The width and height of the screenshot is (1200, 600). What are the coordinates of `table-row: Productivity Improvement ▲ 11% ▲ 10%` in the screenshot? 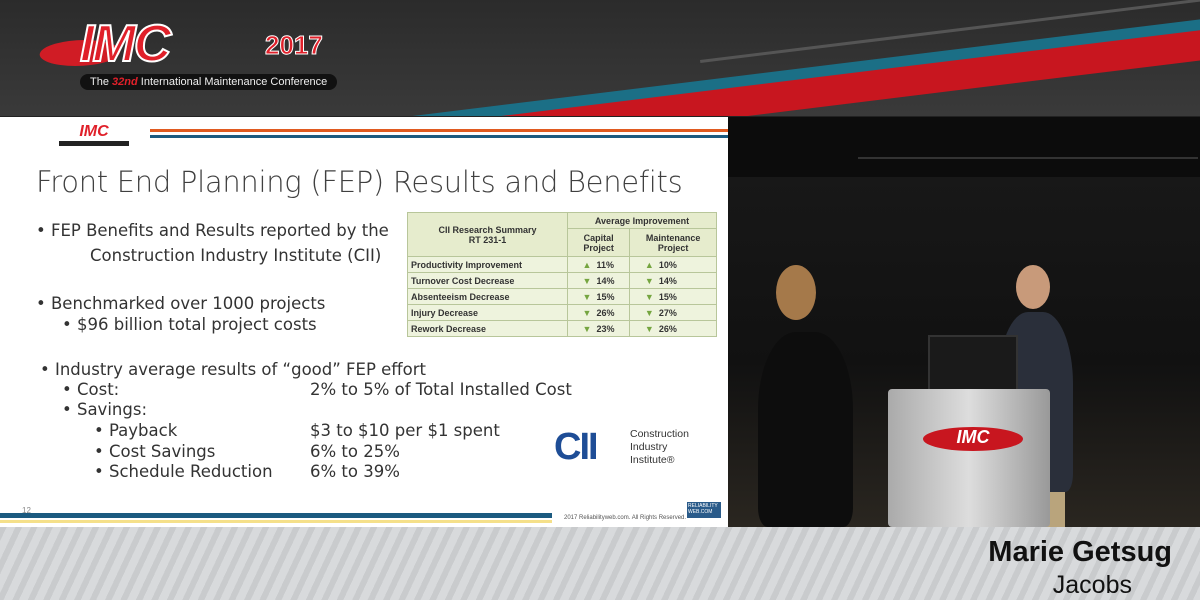 It's located at (562, 264).